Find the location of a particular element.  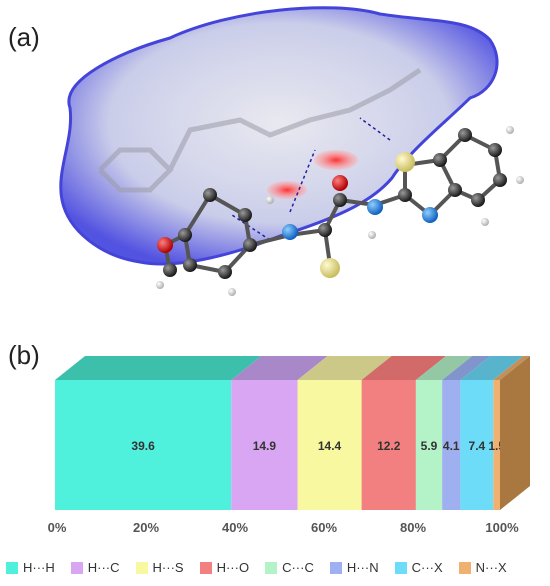

legend-item: H···O is located at coordinates (224, 567).